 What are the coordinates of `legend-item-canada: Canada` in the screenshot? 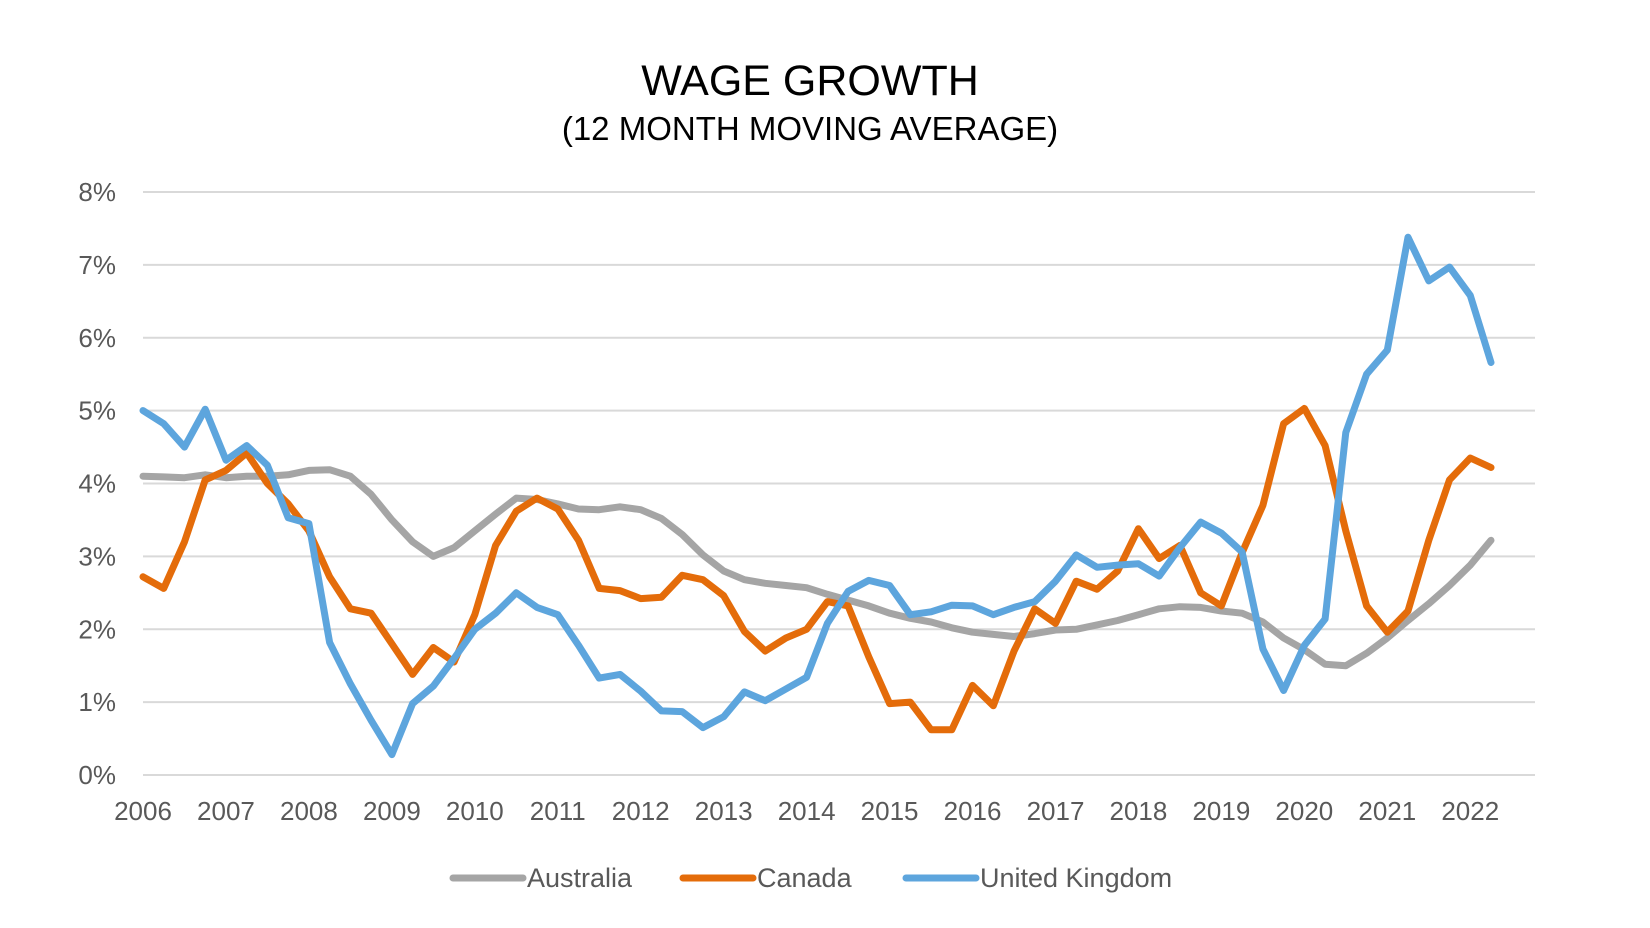 It's located at (766, 878).